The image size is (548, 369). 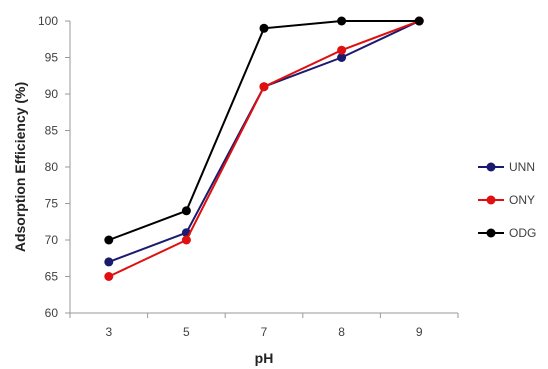 I want to click on legend-label: ONY, so click(x=522, y=200).